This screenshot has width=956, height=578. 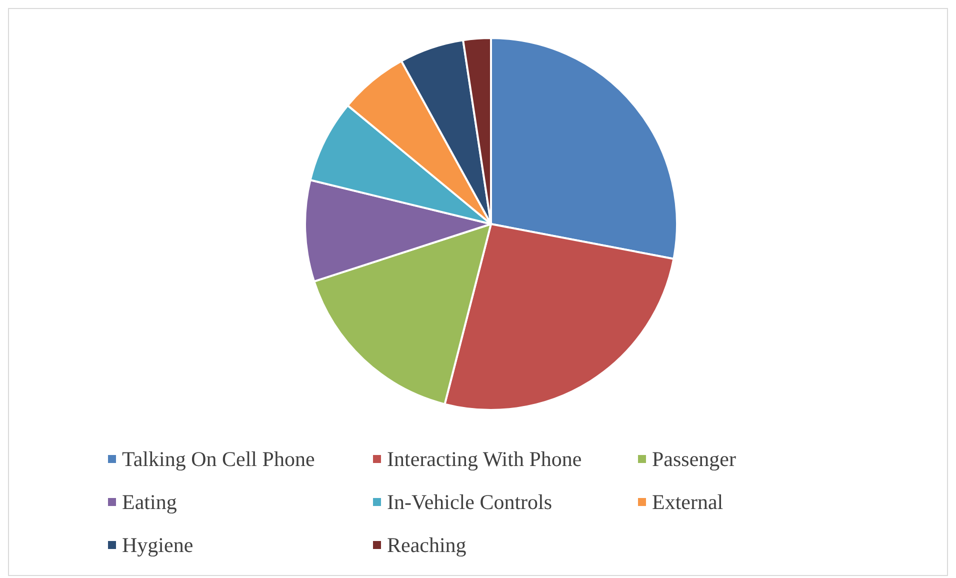 What do you see at coordinates (158, 545) in the screenshot?
I see `legend-label: Hygiene` at bounding box center [158, 545].